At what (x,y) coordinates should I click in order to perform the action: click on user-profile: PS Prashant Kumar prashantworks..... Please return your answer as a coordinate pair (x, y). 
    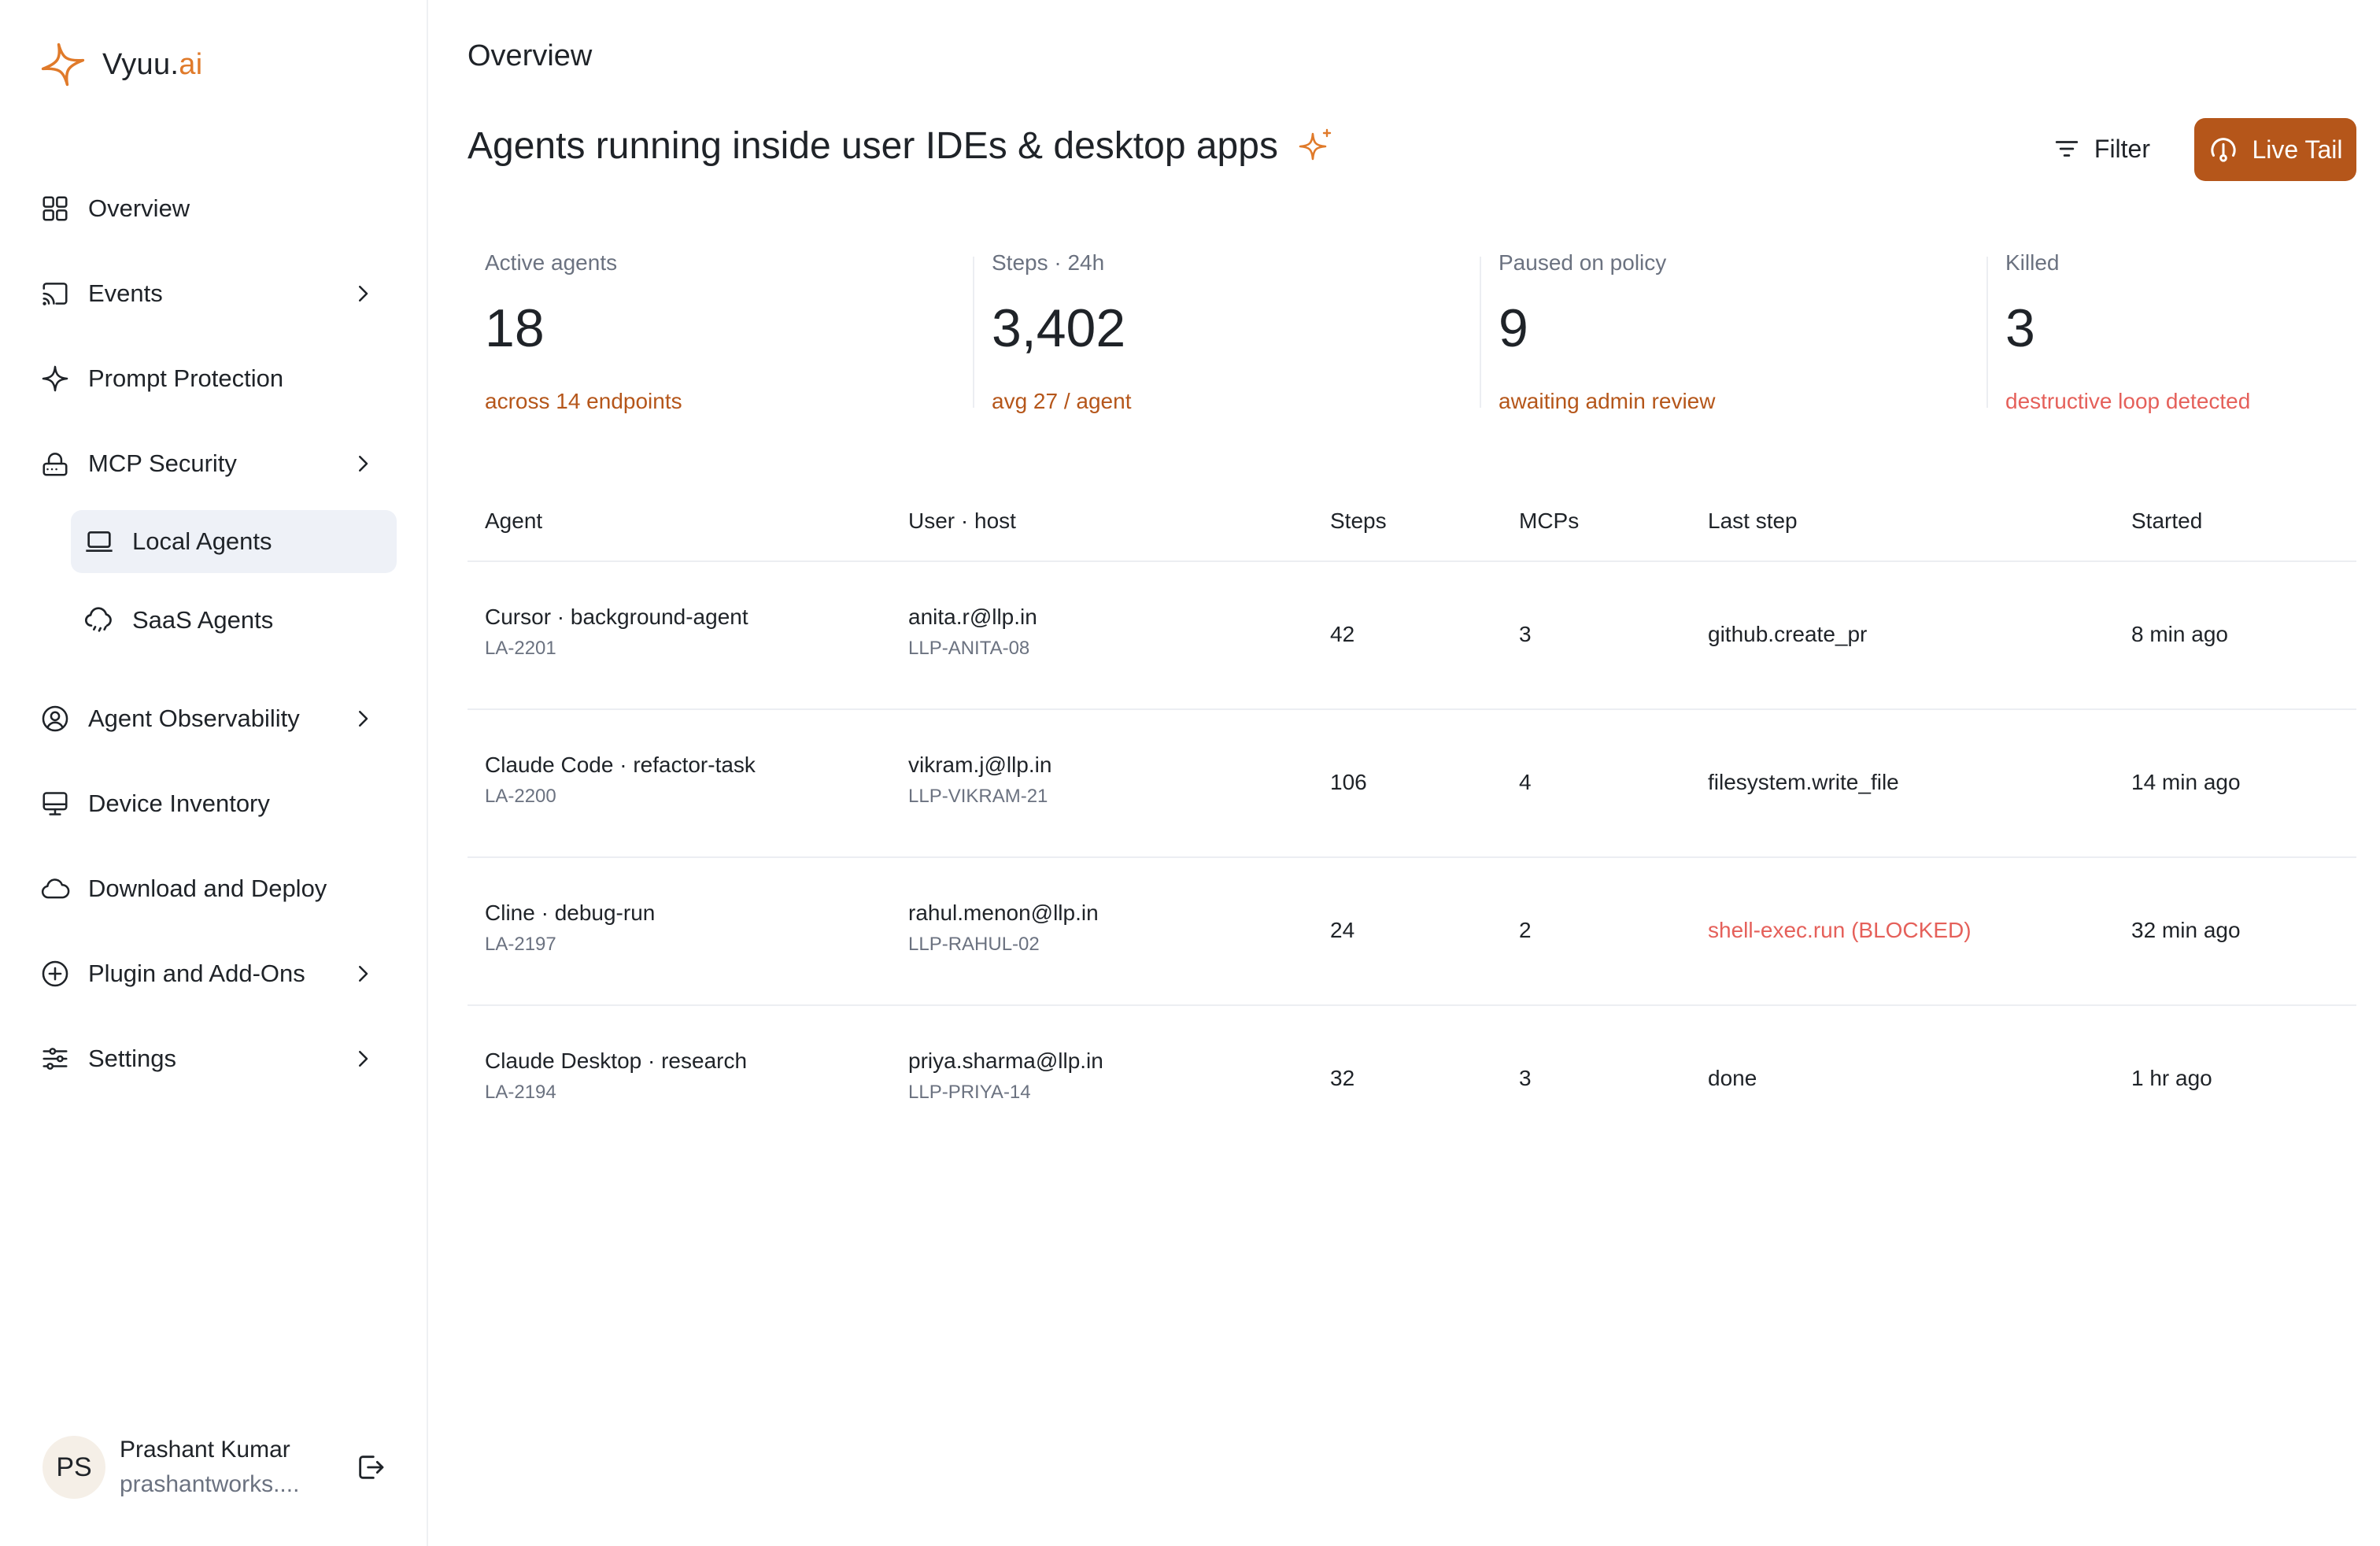
    Looking at the image, I should click on (216, 1467).